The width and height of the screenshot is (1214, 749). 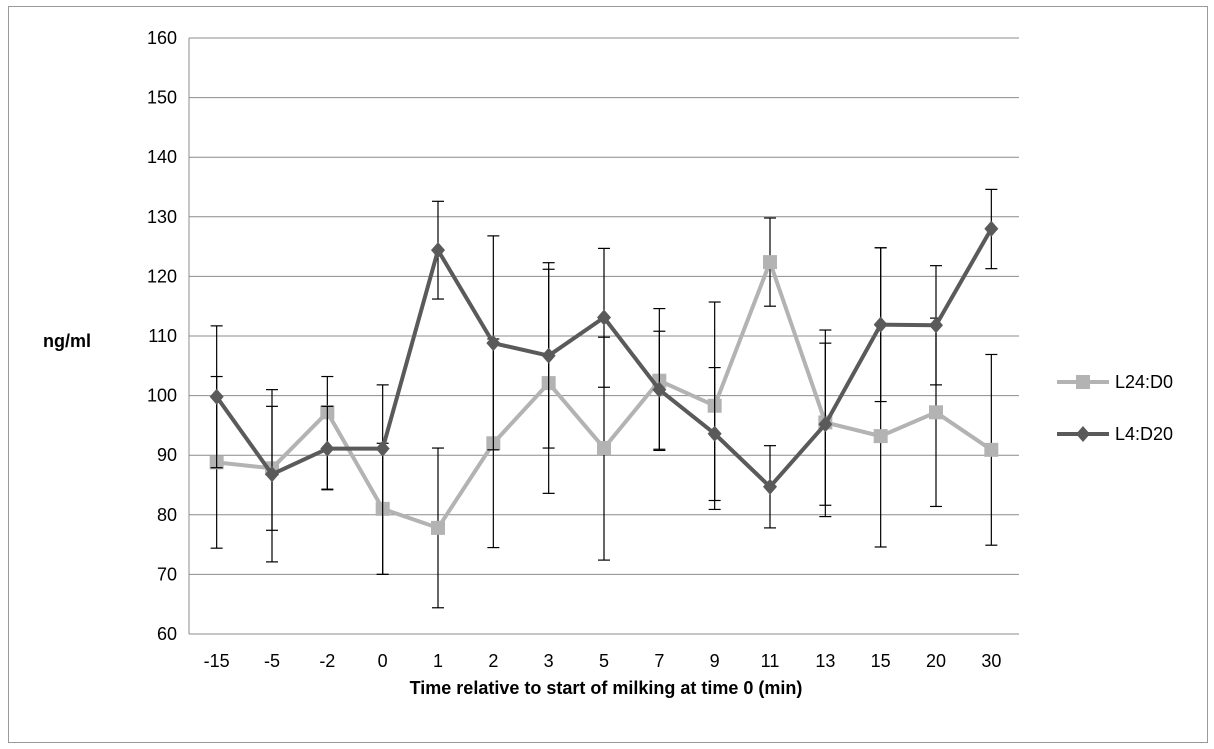 What do you see at coordinates (167, 455) in the screenshot?
I see `y-tick-label: 90` at bounding box center [167, 455].